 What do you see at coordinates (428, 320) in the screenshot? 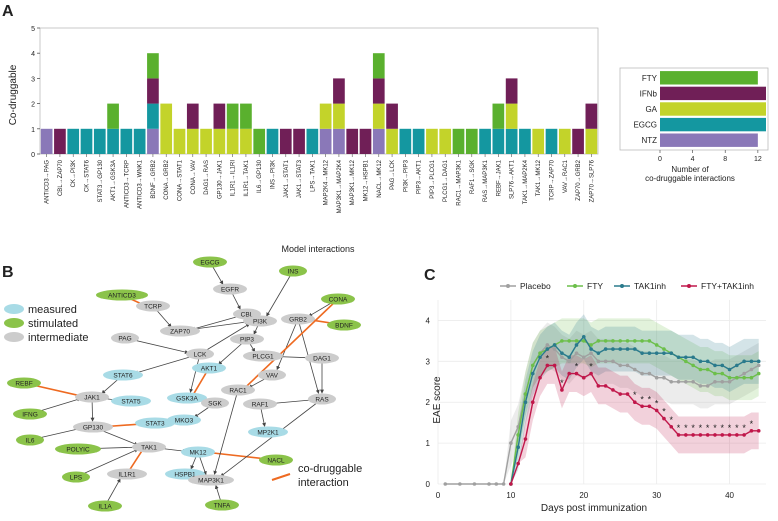
I see `y-tick-label-c: 4` at bounding box center [428, 320].